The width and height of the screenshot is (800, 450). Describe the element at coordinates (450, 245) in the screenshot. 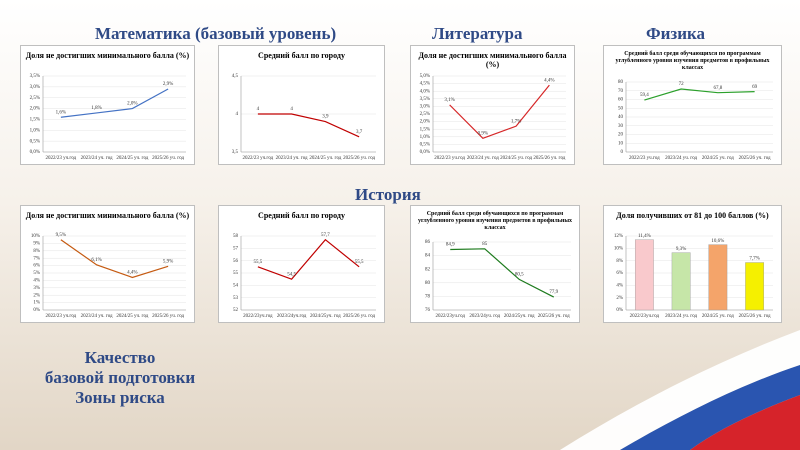

I see `data-label: 84,9` at that location.